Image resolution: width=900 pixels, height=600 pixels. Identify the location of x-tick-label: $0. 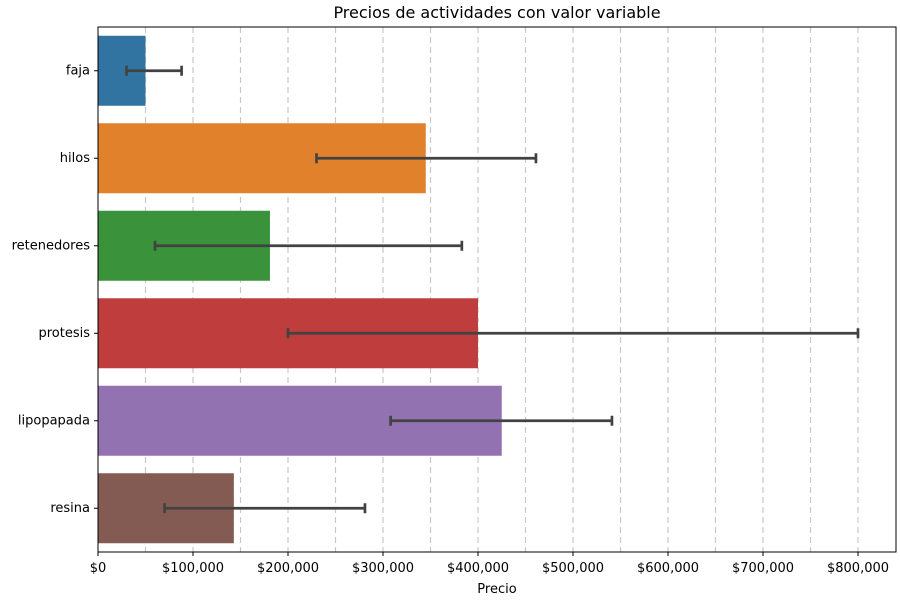
(98, 568).